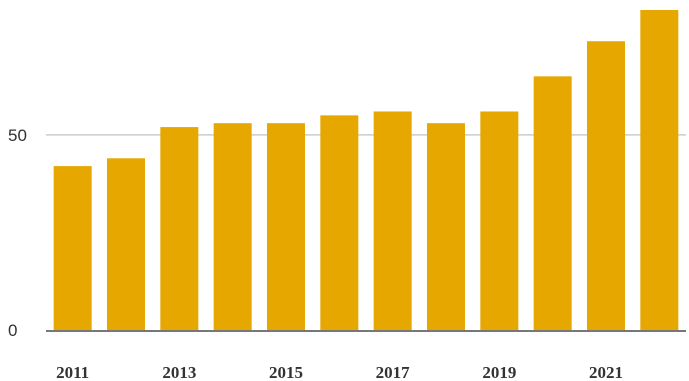 The width and height of the screenshot is (689, 381). What do you see at coordinates (232, 226) in the screenshot?
I see `bar-2014` at bounding box center [232, 226].